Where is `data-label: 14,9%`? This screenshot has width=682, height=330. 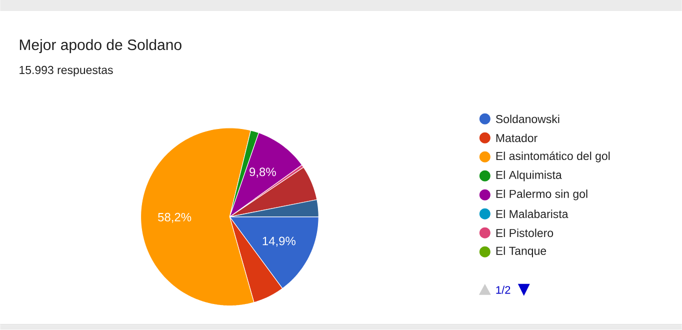 data-label: 14,9% is located at coordinates (279, 241).